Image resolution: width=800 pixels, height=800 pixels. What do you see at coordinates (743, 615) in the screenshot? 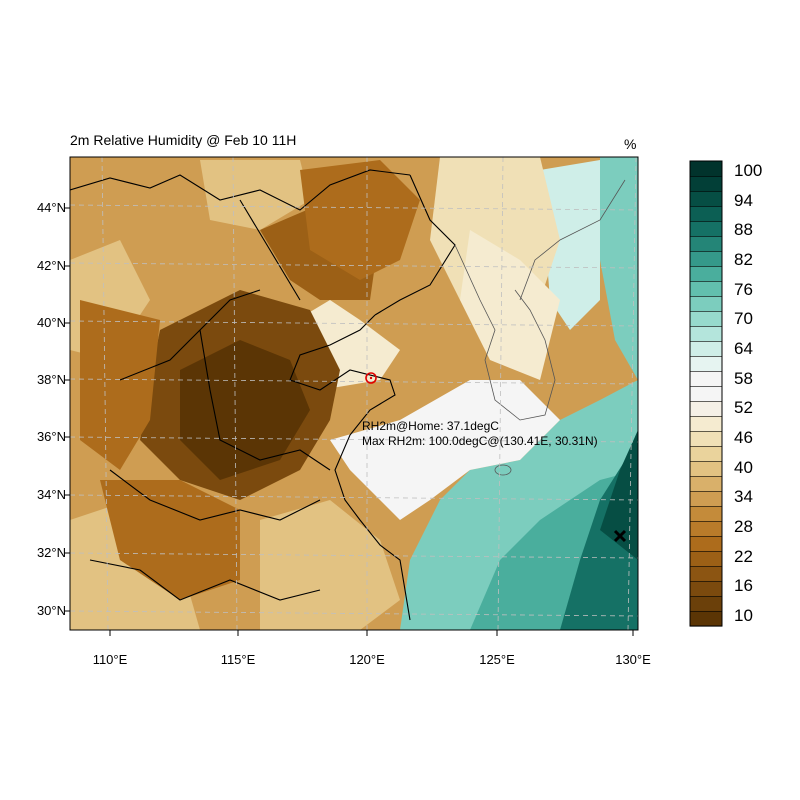
I see `colorbar-label: 10` at bounding box center [743, 615].